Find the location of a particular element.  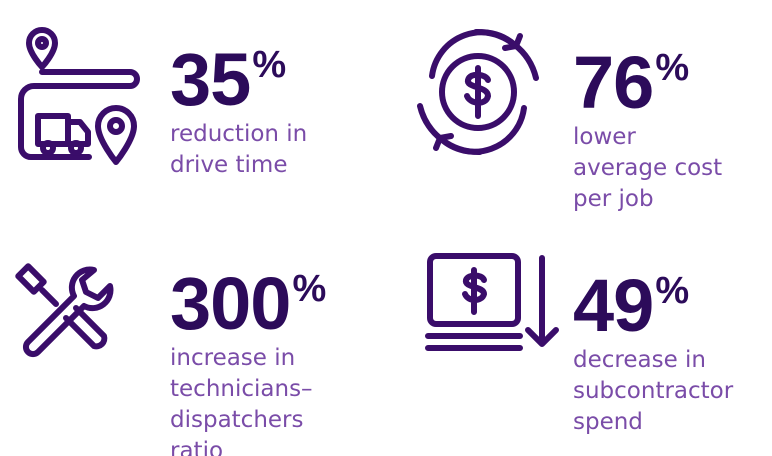

spend-icon is located at coordinates (492, 302).